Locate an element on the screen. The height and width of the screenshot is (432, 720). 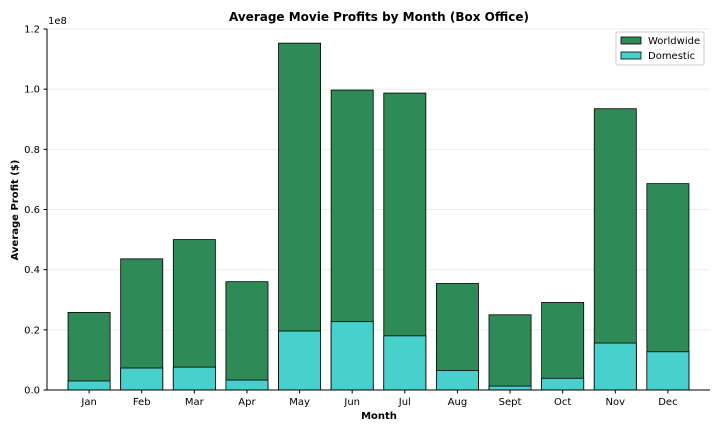
legend: Worldwide Domestic is located at coordinates (660, 48).